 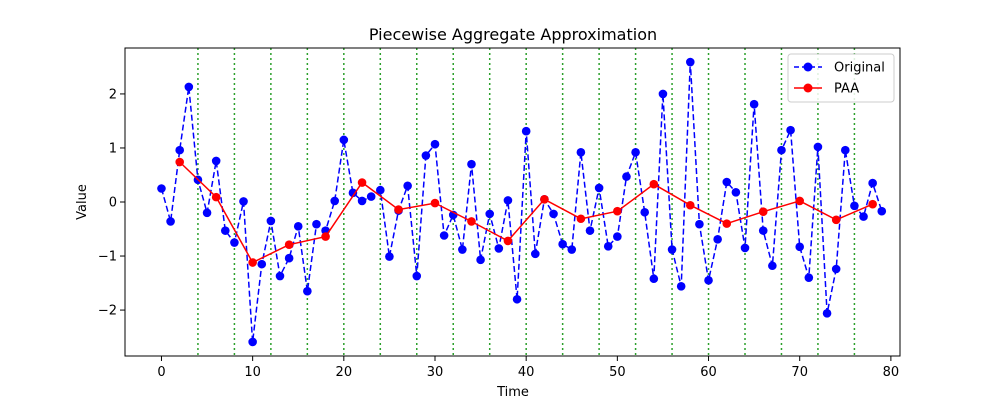 I want to click on y-tick-label: −1, so click(x=107, y=257).